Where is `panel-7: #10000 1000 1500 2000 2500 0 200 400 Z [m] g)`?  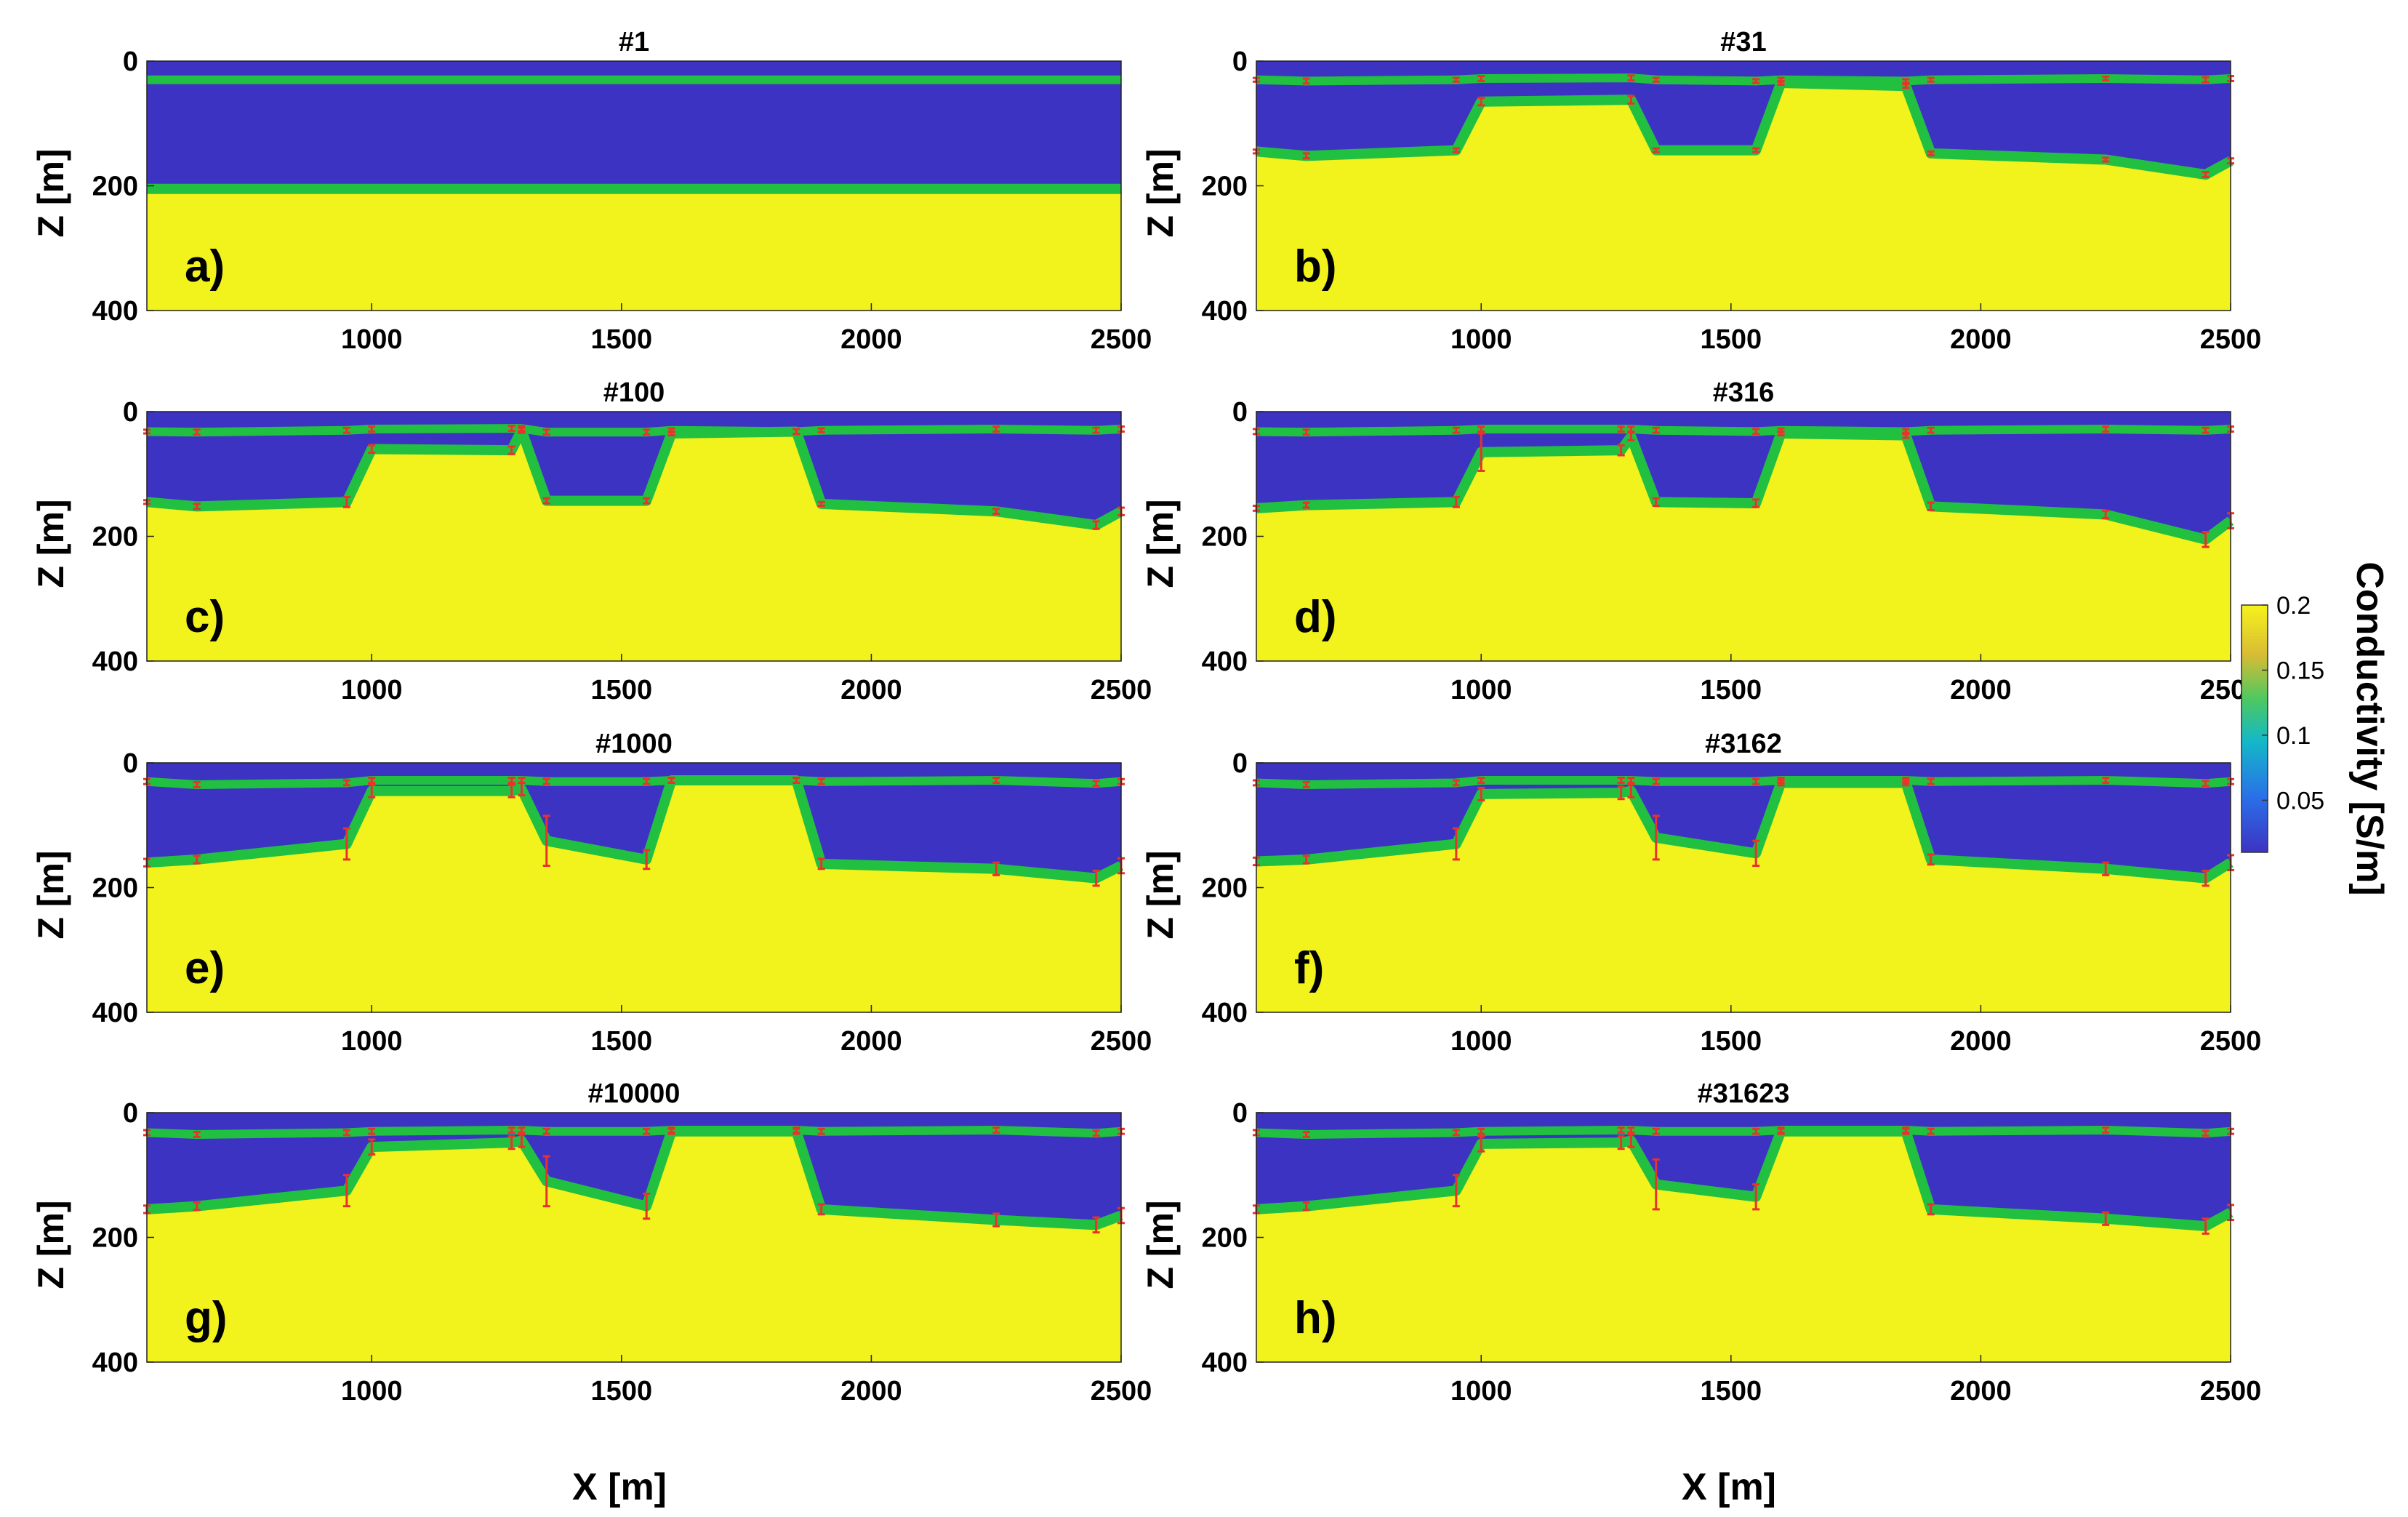
panel-7: #10000 1000 1500 2000 2500 0 200 400 Z [m] g) is located at coordinates (591, 1242).